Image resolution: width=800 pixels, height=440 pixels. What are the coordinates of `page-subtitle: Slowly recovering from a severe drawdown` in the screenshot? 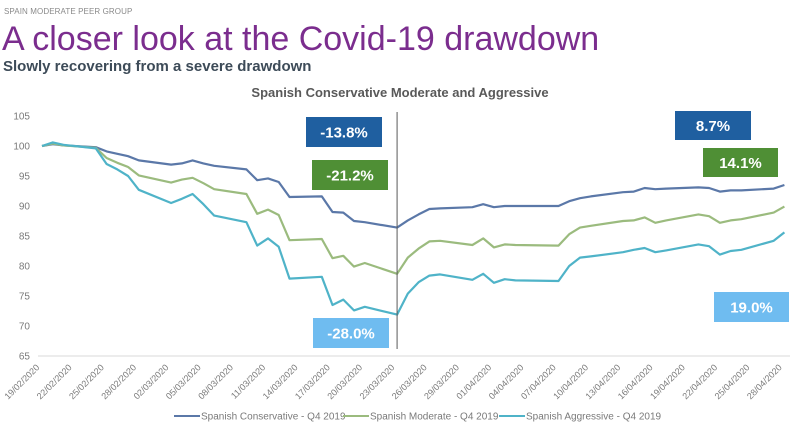 It's located at (157, 66).